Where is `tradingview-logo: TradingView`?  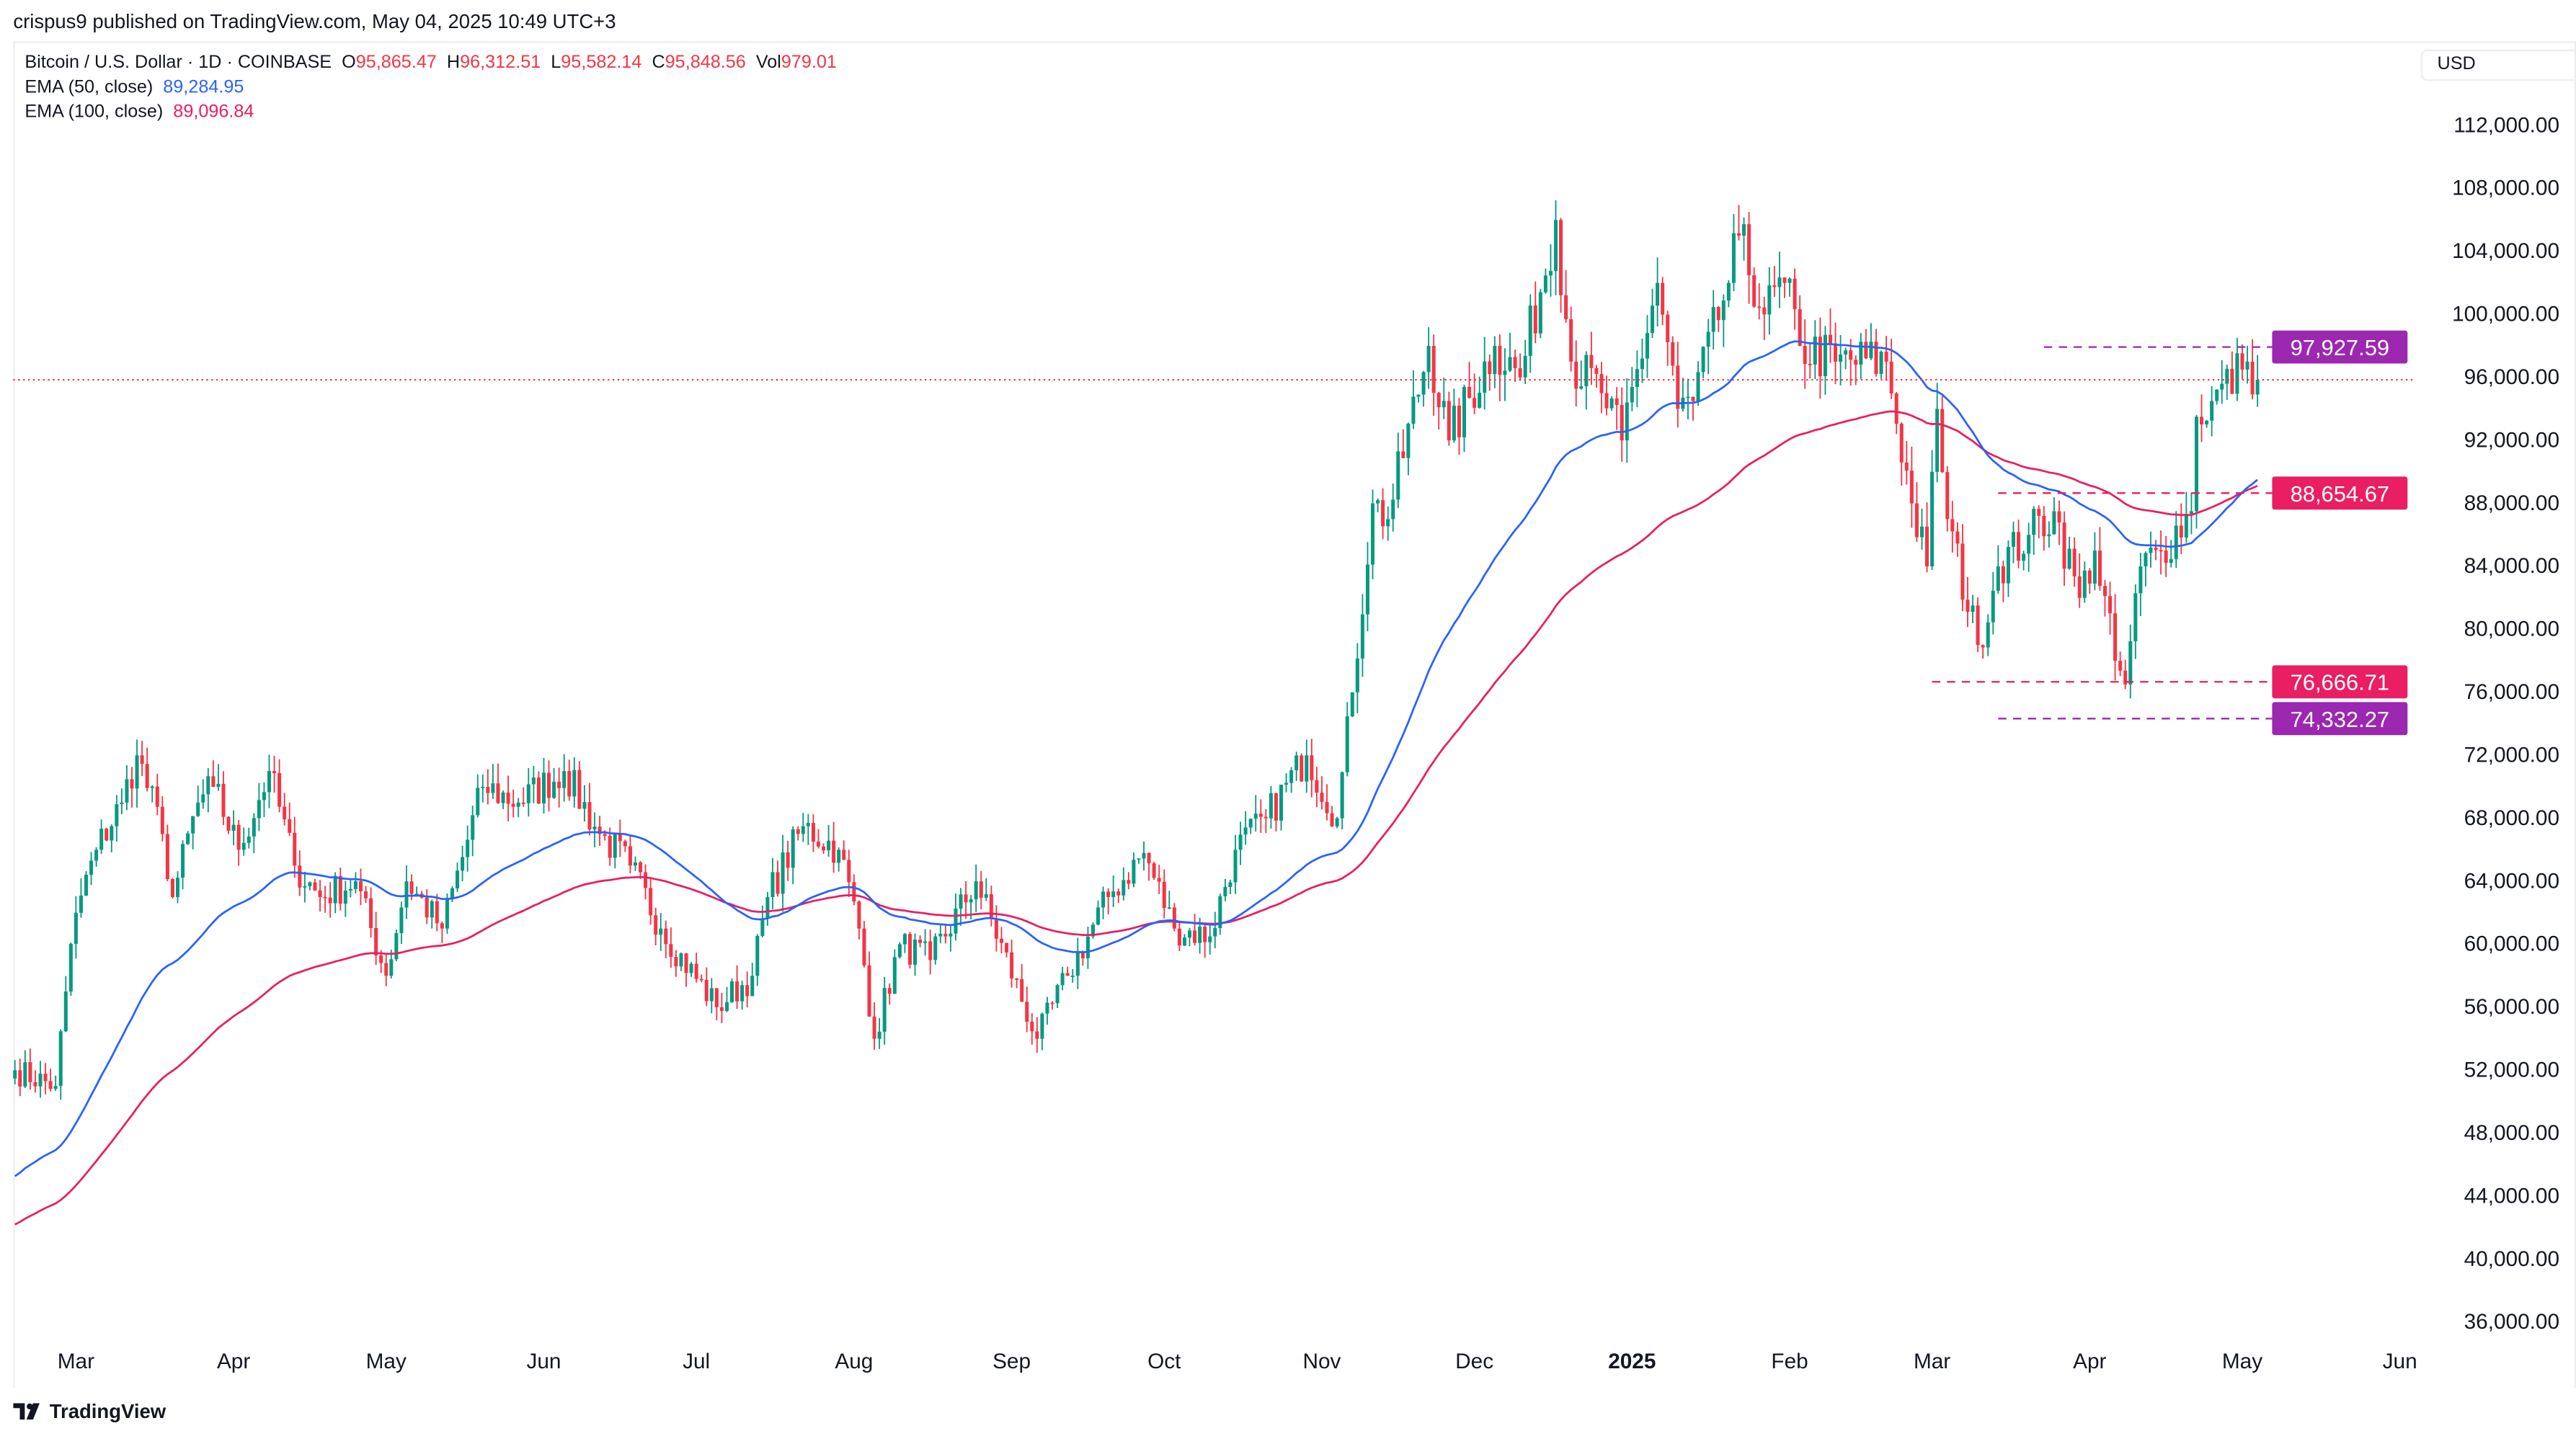
tradingview-logo: TradingView is located at coordinates (89, 1411).